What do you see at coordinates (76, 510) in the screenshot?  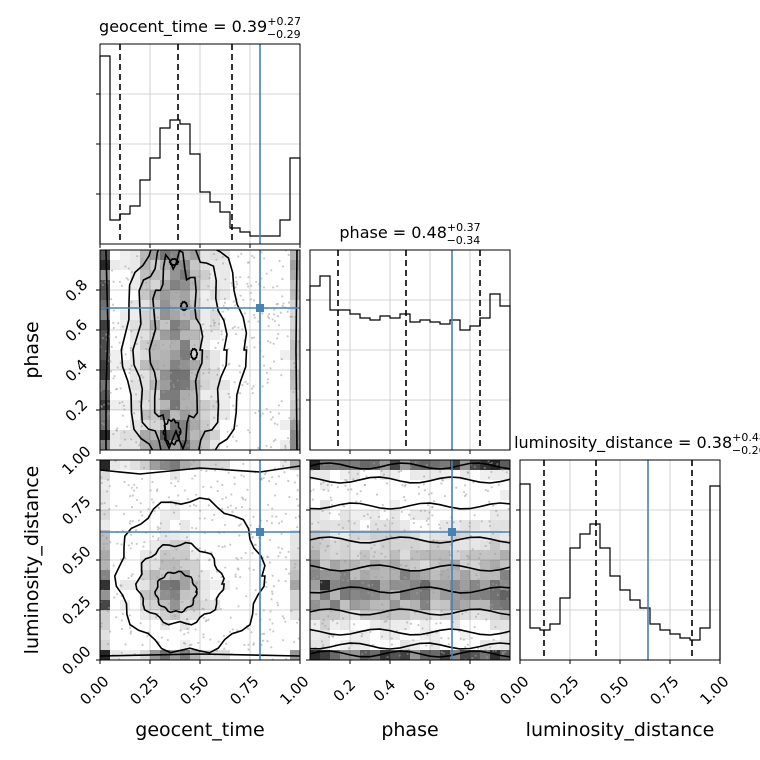 I see `y-tick-label-luminosity_distance: 0.75` at bounding box center [76, 510].